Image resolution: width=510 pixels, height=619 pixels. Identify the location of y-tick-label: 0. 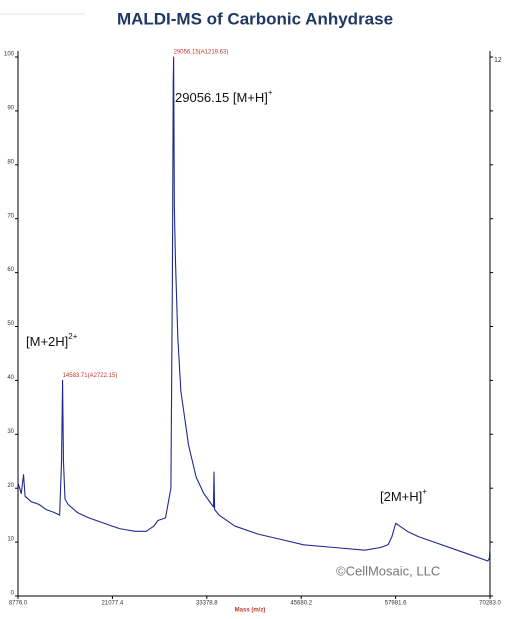
(13, 594).